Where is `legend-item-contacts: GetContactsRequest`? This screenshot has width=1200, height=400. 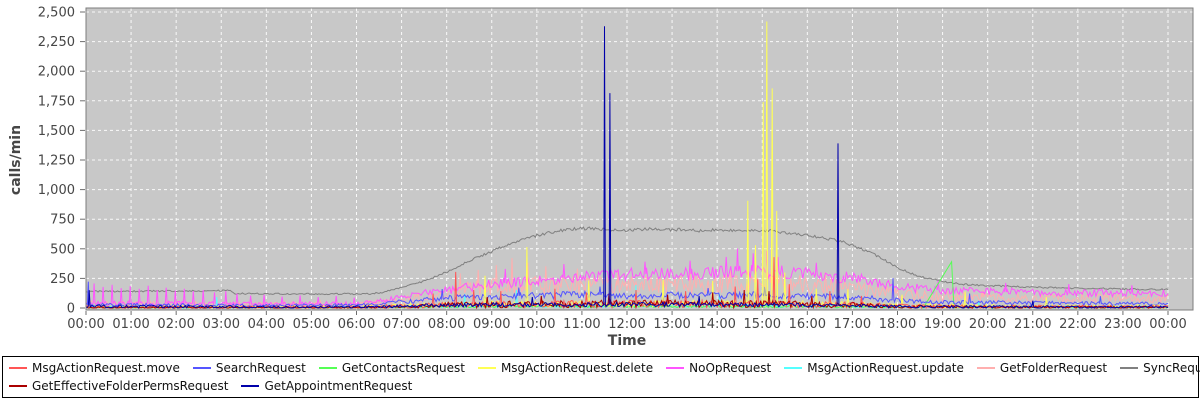 legend-item-contacts: GetContactsRequest is located at coordinates (391, 368).